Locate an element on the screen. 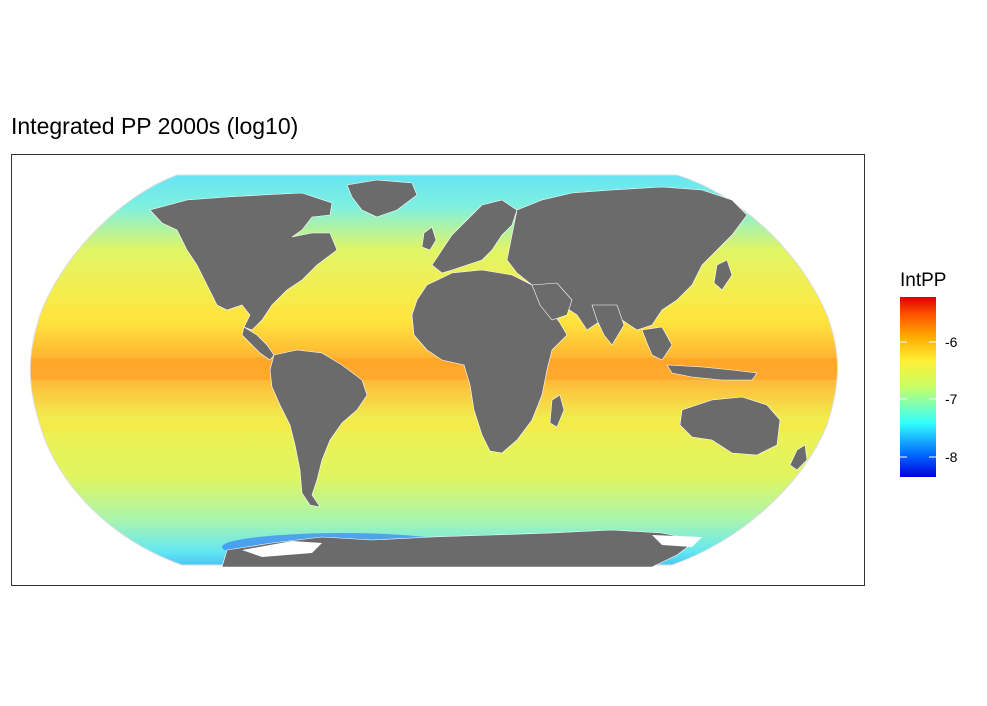  southeast-asia is located at coordinates (657, 343).